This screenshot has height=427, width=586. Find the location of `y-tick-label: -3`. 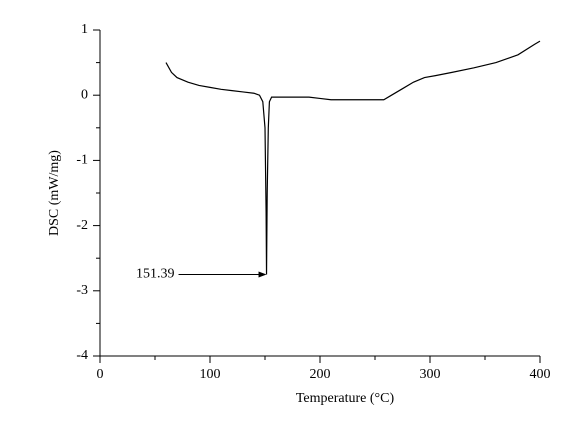

y-tick-label: -3 is located at coordinates (82, 290).